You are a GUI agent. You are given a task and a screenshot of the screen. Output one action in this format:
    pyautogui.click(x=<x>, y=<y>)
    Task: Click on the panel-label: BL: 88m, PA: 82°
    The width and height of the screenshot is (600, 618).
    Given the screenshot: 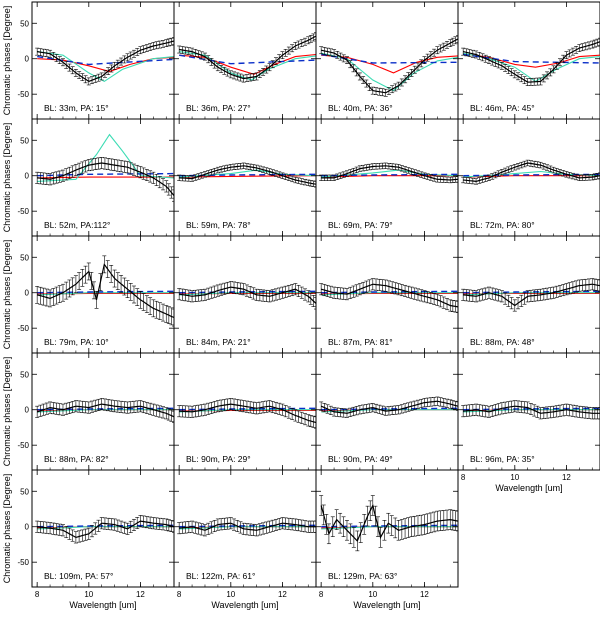 What is the action you would take?
    pyautogui.click(x=76, y=459)
    